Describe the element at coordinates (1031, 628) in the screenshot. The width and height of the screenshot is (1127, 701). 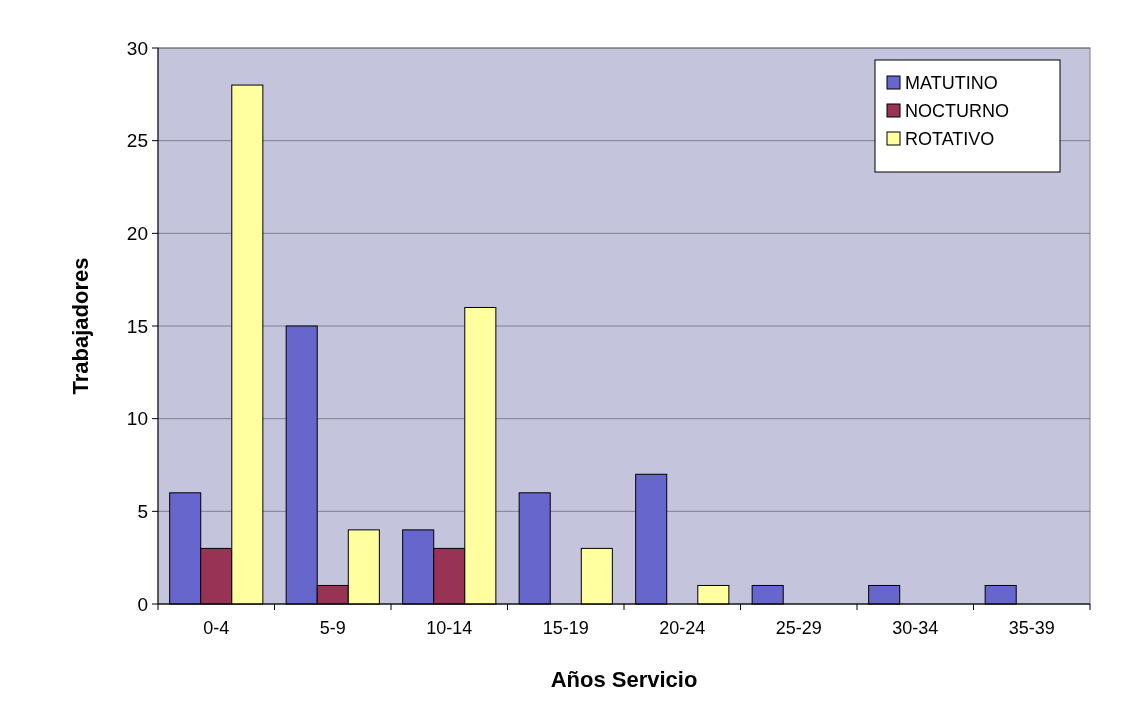
I see `x-tick-label: 35-39` at that location.